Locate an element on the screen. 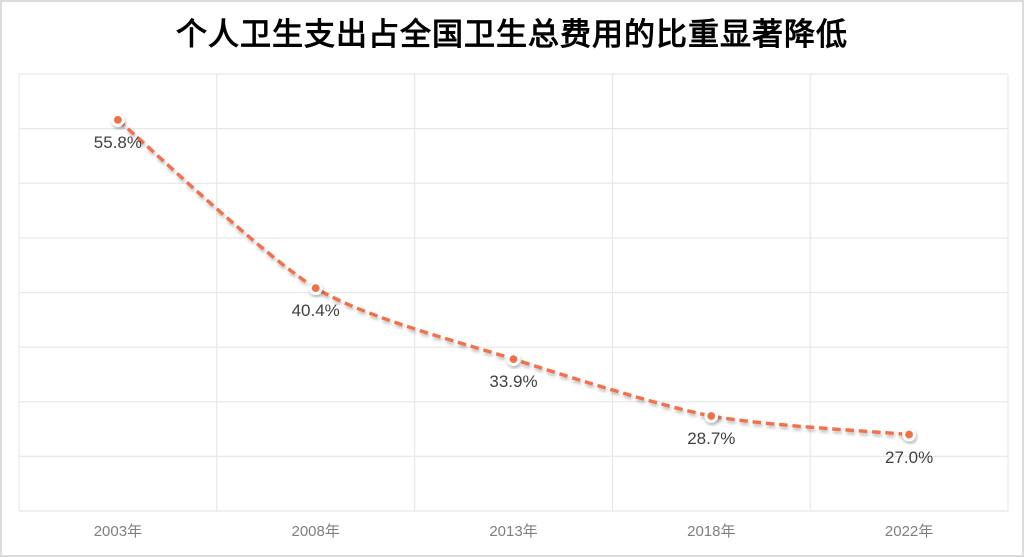 The height and width of the screenshot is (557, 1024). x-axis-label: 2013年 is located at coordinates (513, 531).